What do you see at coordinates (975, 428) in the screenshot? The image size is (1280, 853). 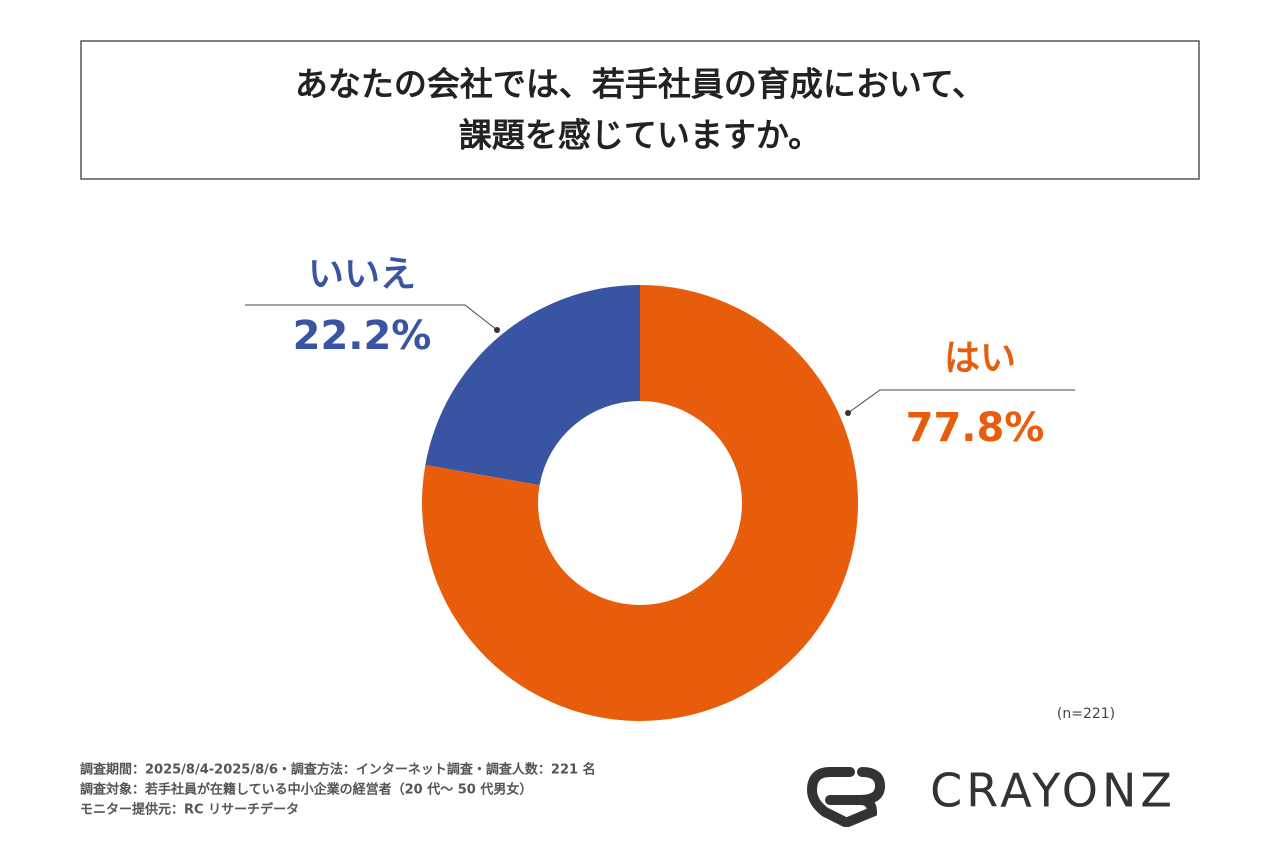 I see `value-label: 77.8%` at bounding box center [975, 428].